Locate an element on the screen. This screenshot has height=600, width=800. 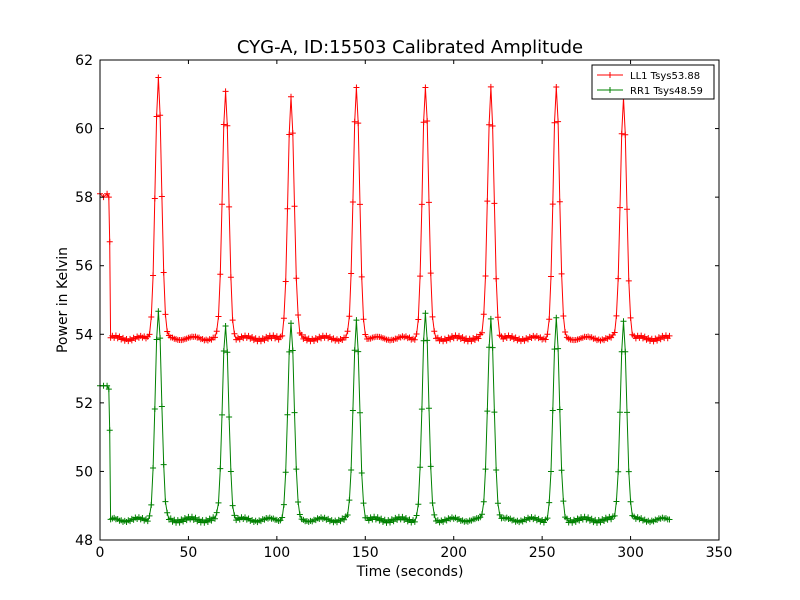
x-tick-label: 100 is located at coordinates (276, 553).